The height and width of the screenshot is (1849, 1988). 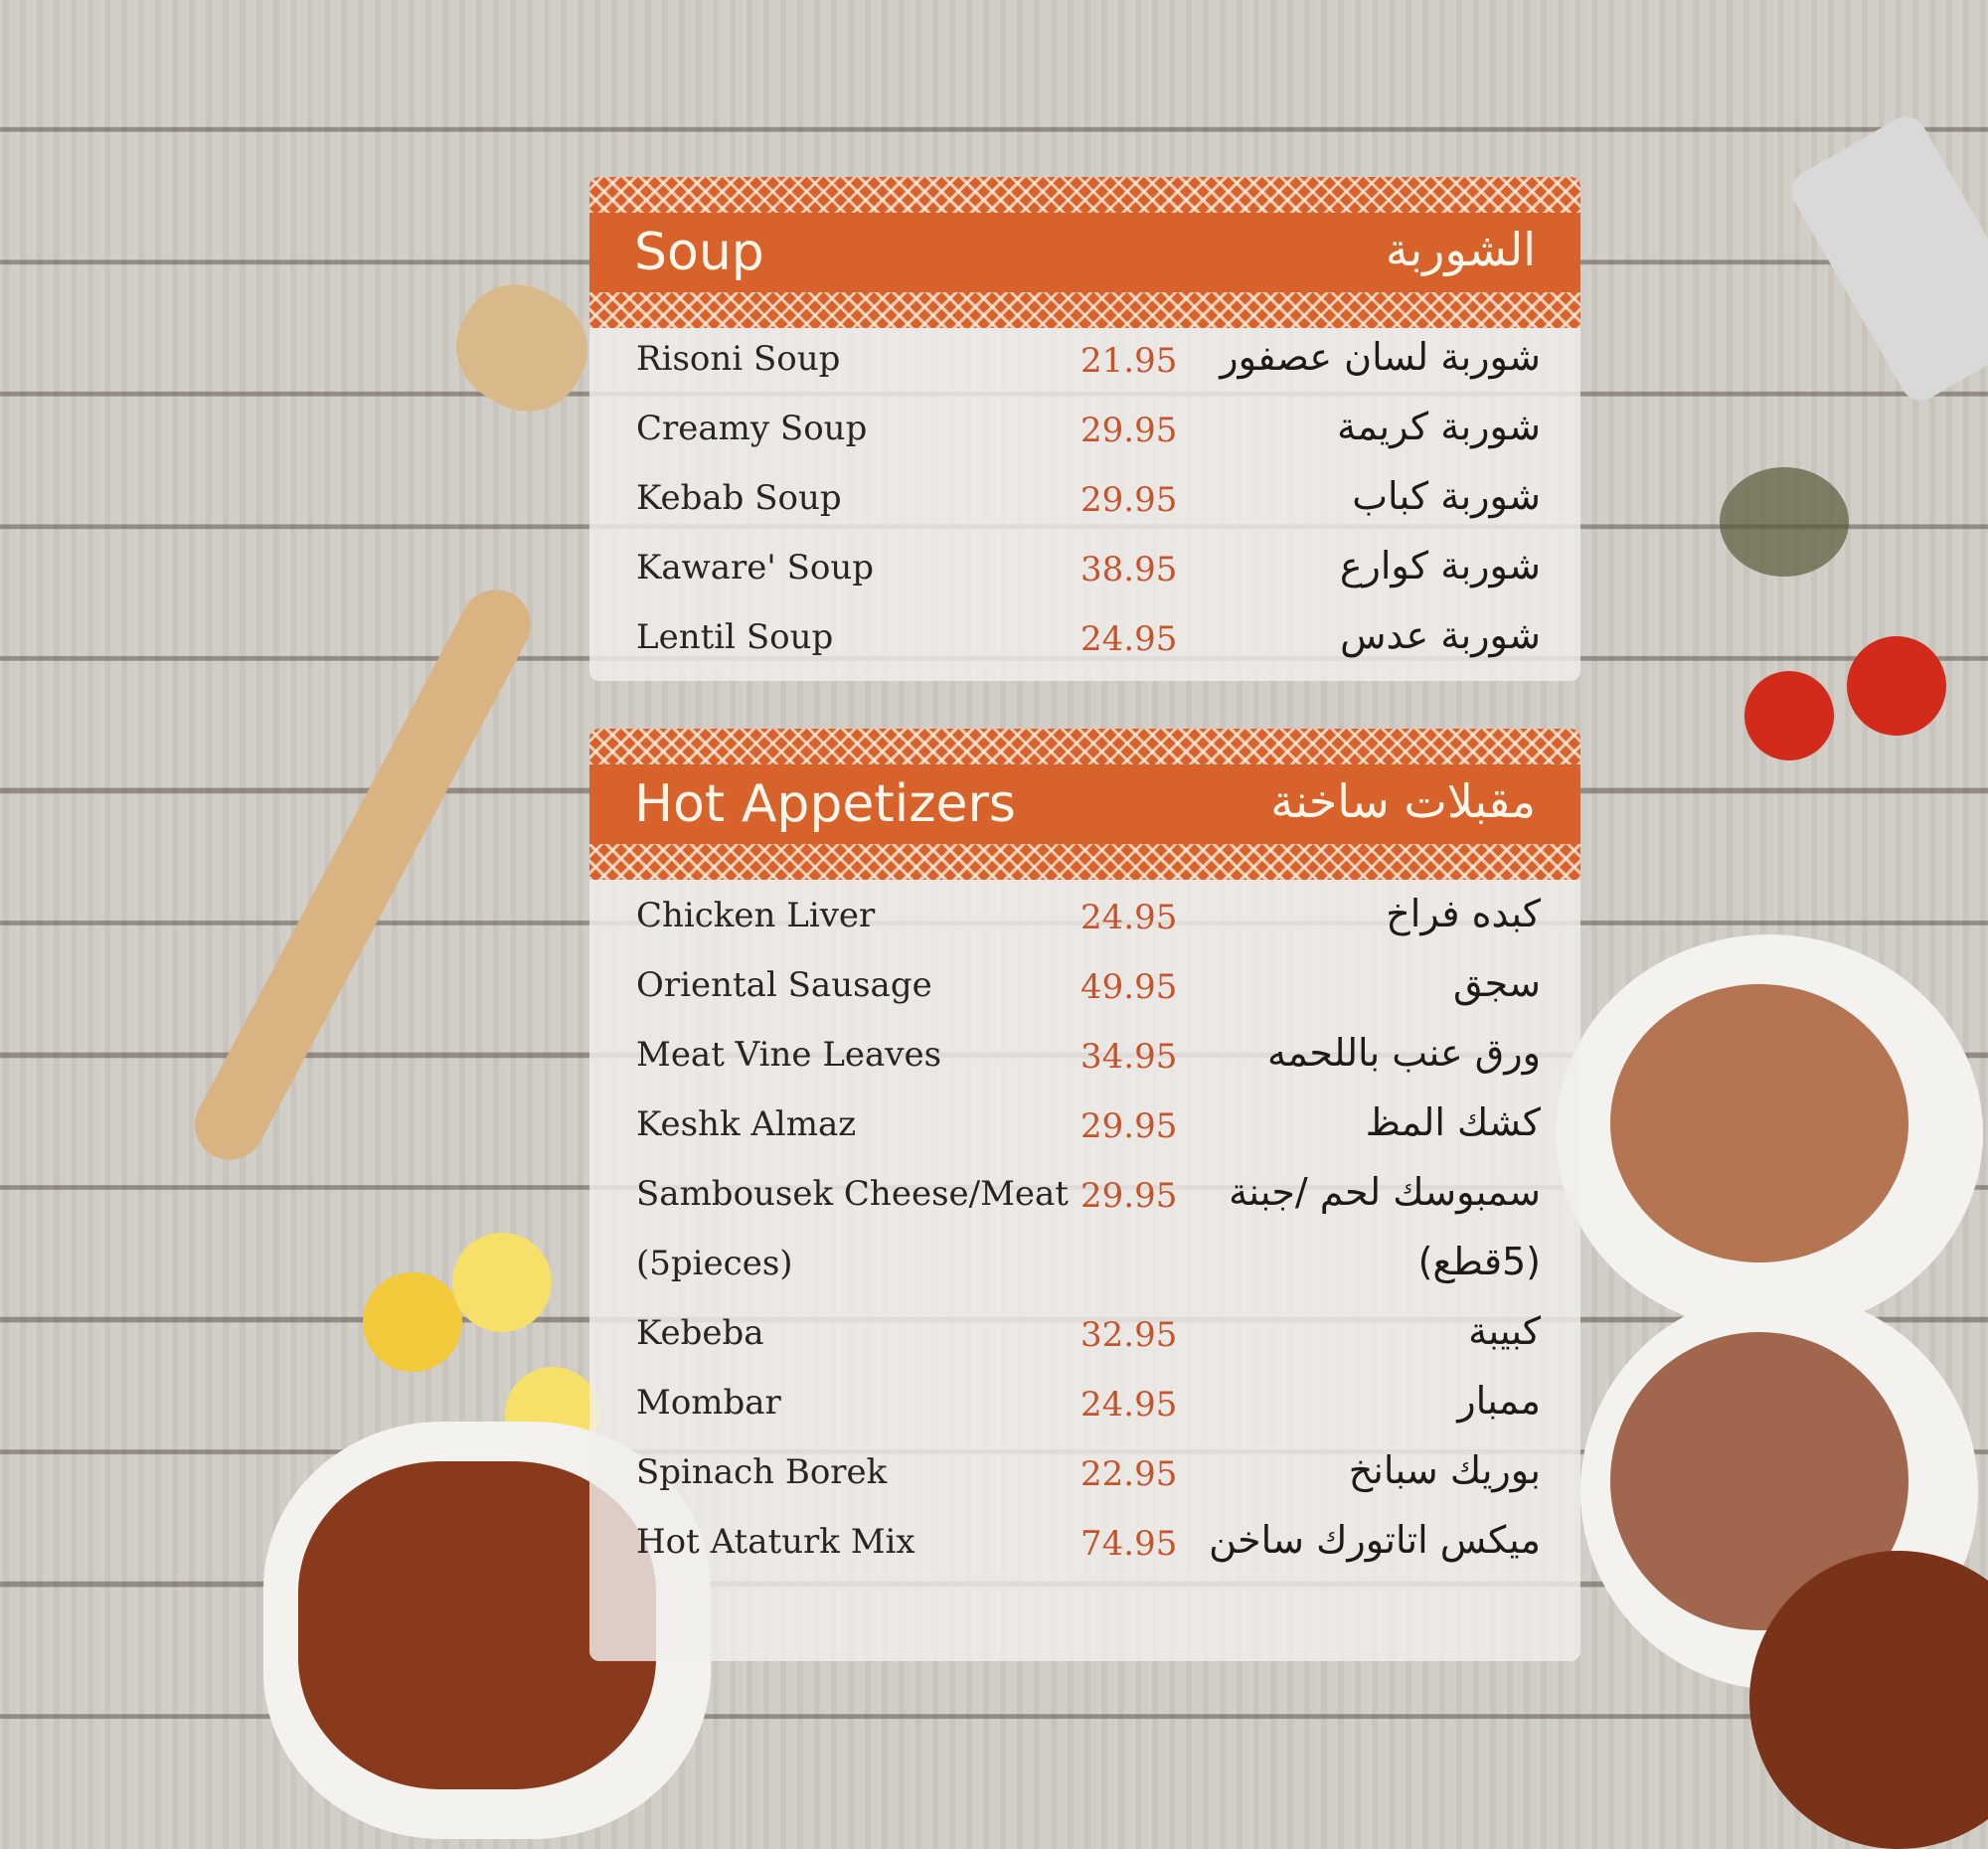 I want to click on section-title-ar: الشوربة, so click(x=1460, y=249).